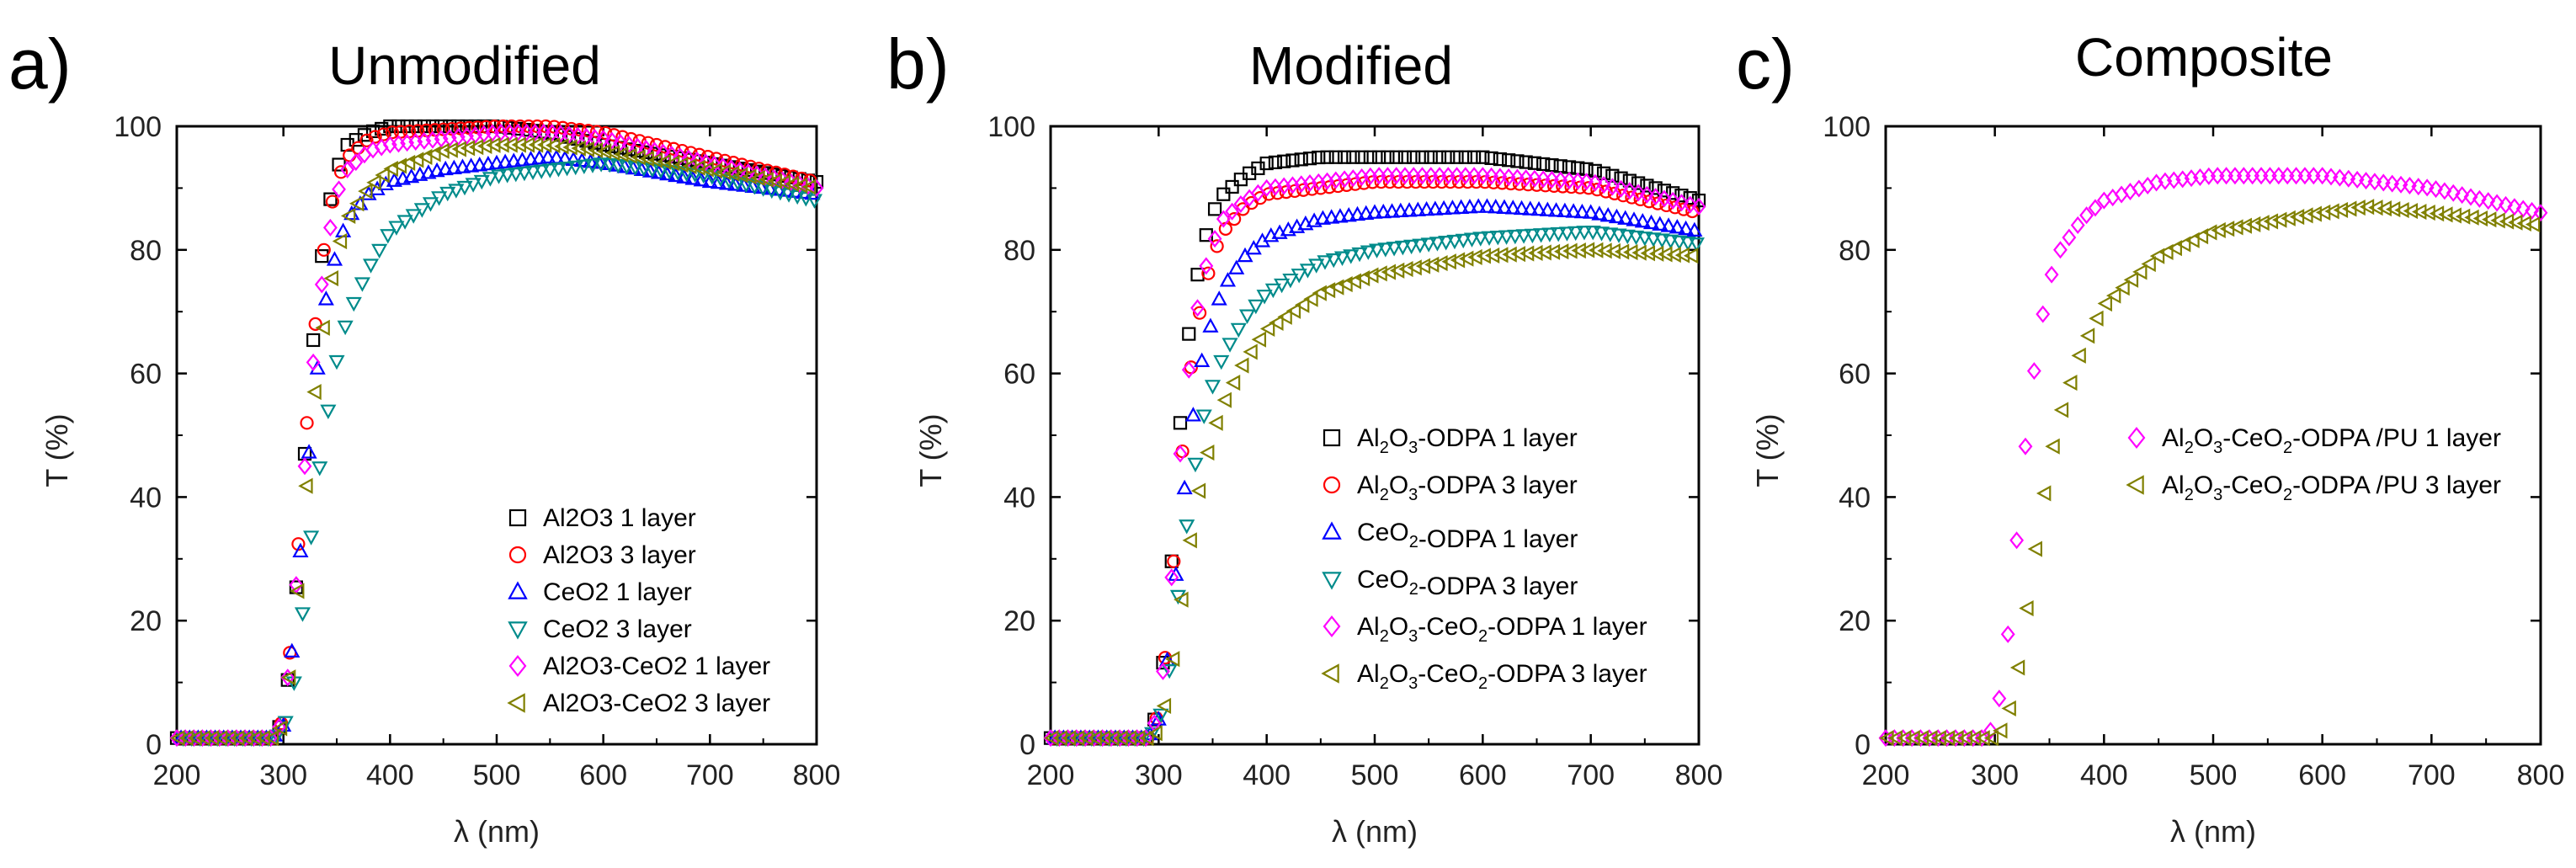 This screenshot has width=2576, height=868. I want to click on legend-label: CeO2 3 layer, so click(617, 629).